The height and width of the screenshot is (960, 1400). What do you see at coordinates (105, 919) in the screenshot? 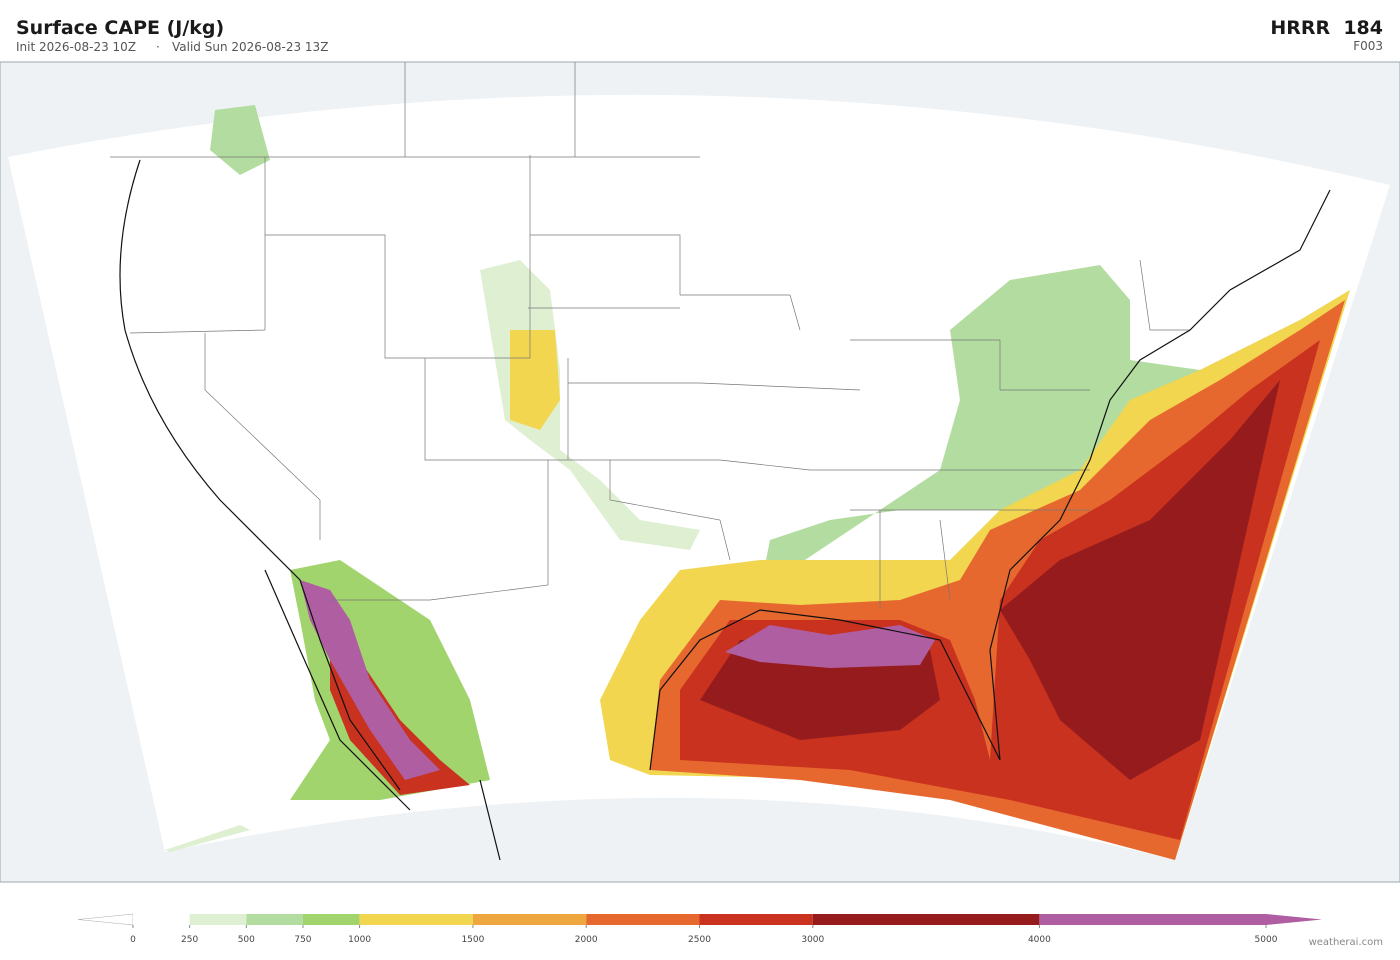
I see `colorbar-extend-low` at bounding box center [105, 919].